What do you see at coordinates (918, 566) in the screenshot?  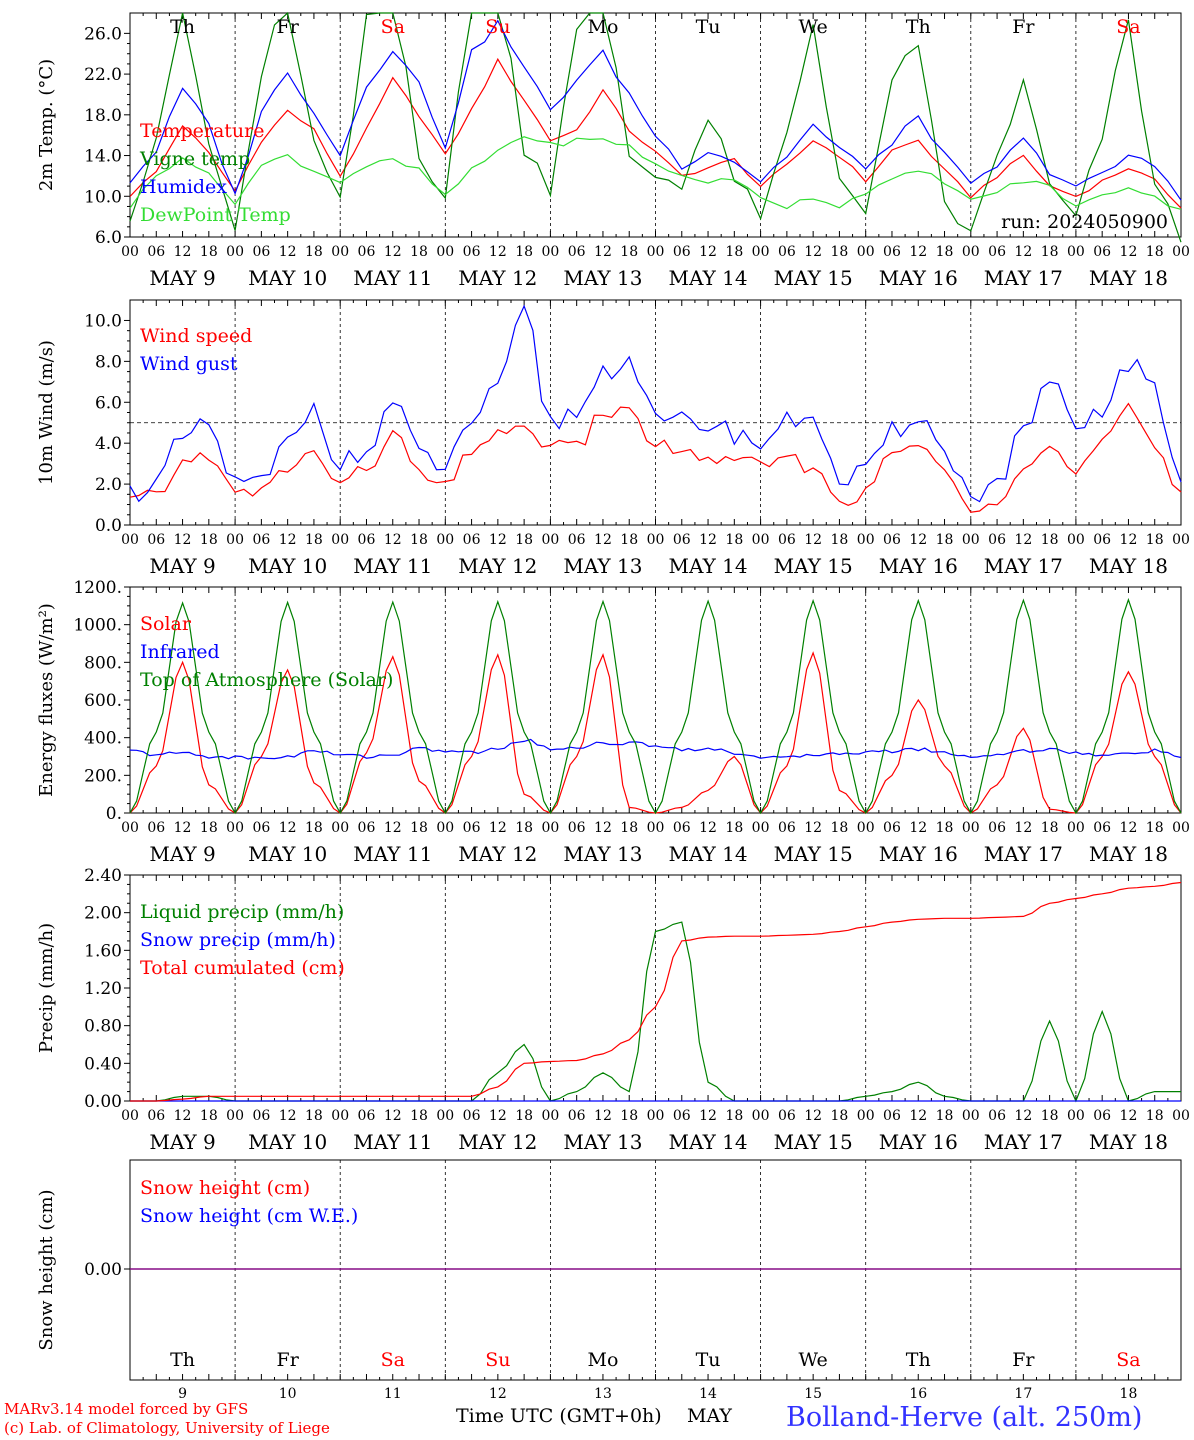 I see `date-label: MAY 16` at bounding box center [918, 566].